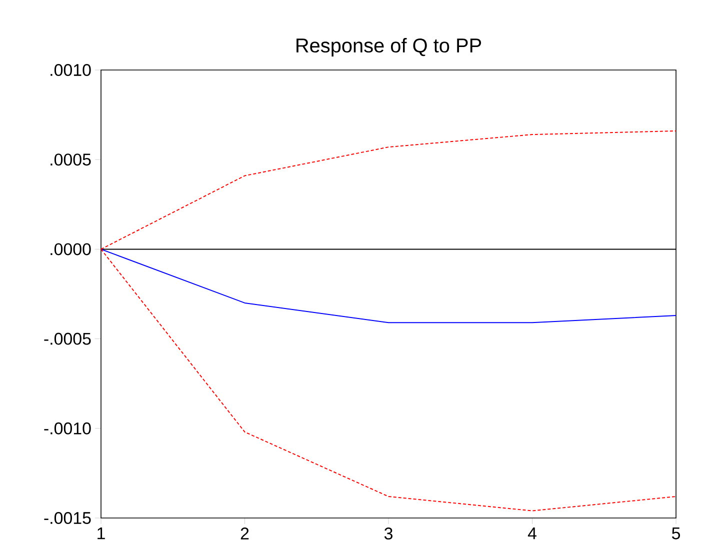 The image size is (702, 560). What do you see at coordinates (388, 286) in the screenshot?
I see `line-series` at bounding box center [388, 286].